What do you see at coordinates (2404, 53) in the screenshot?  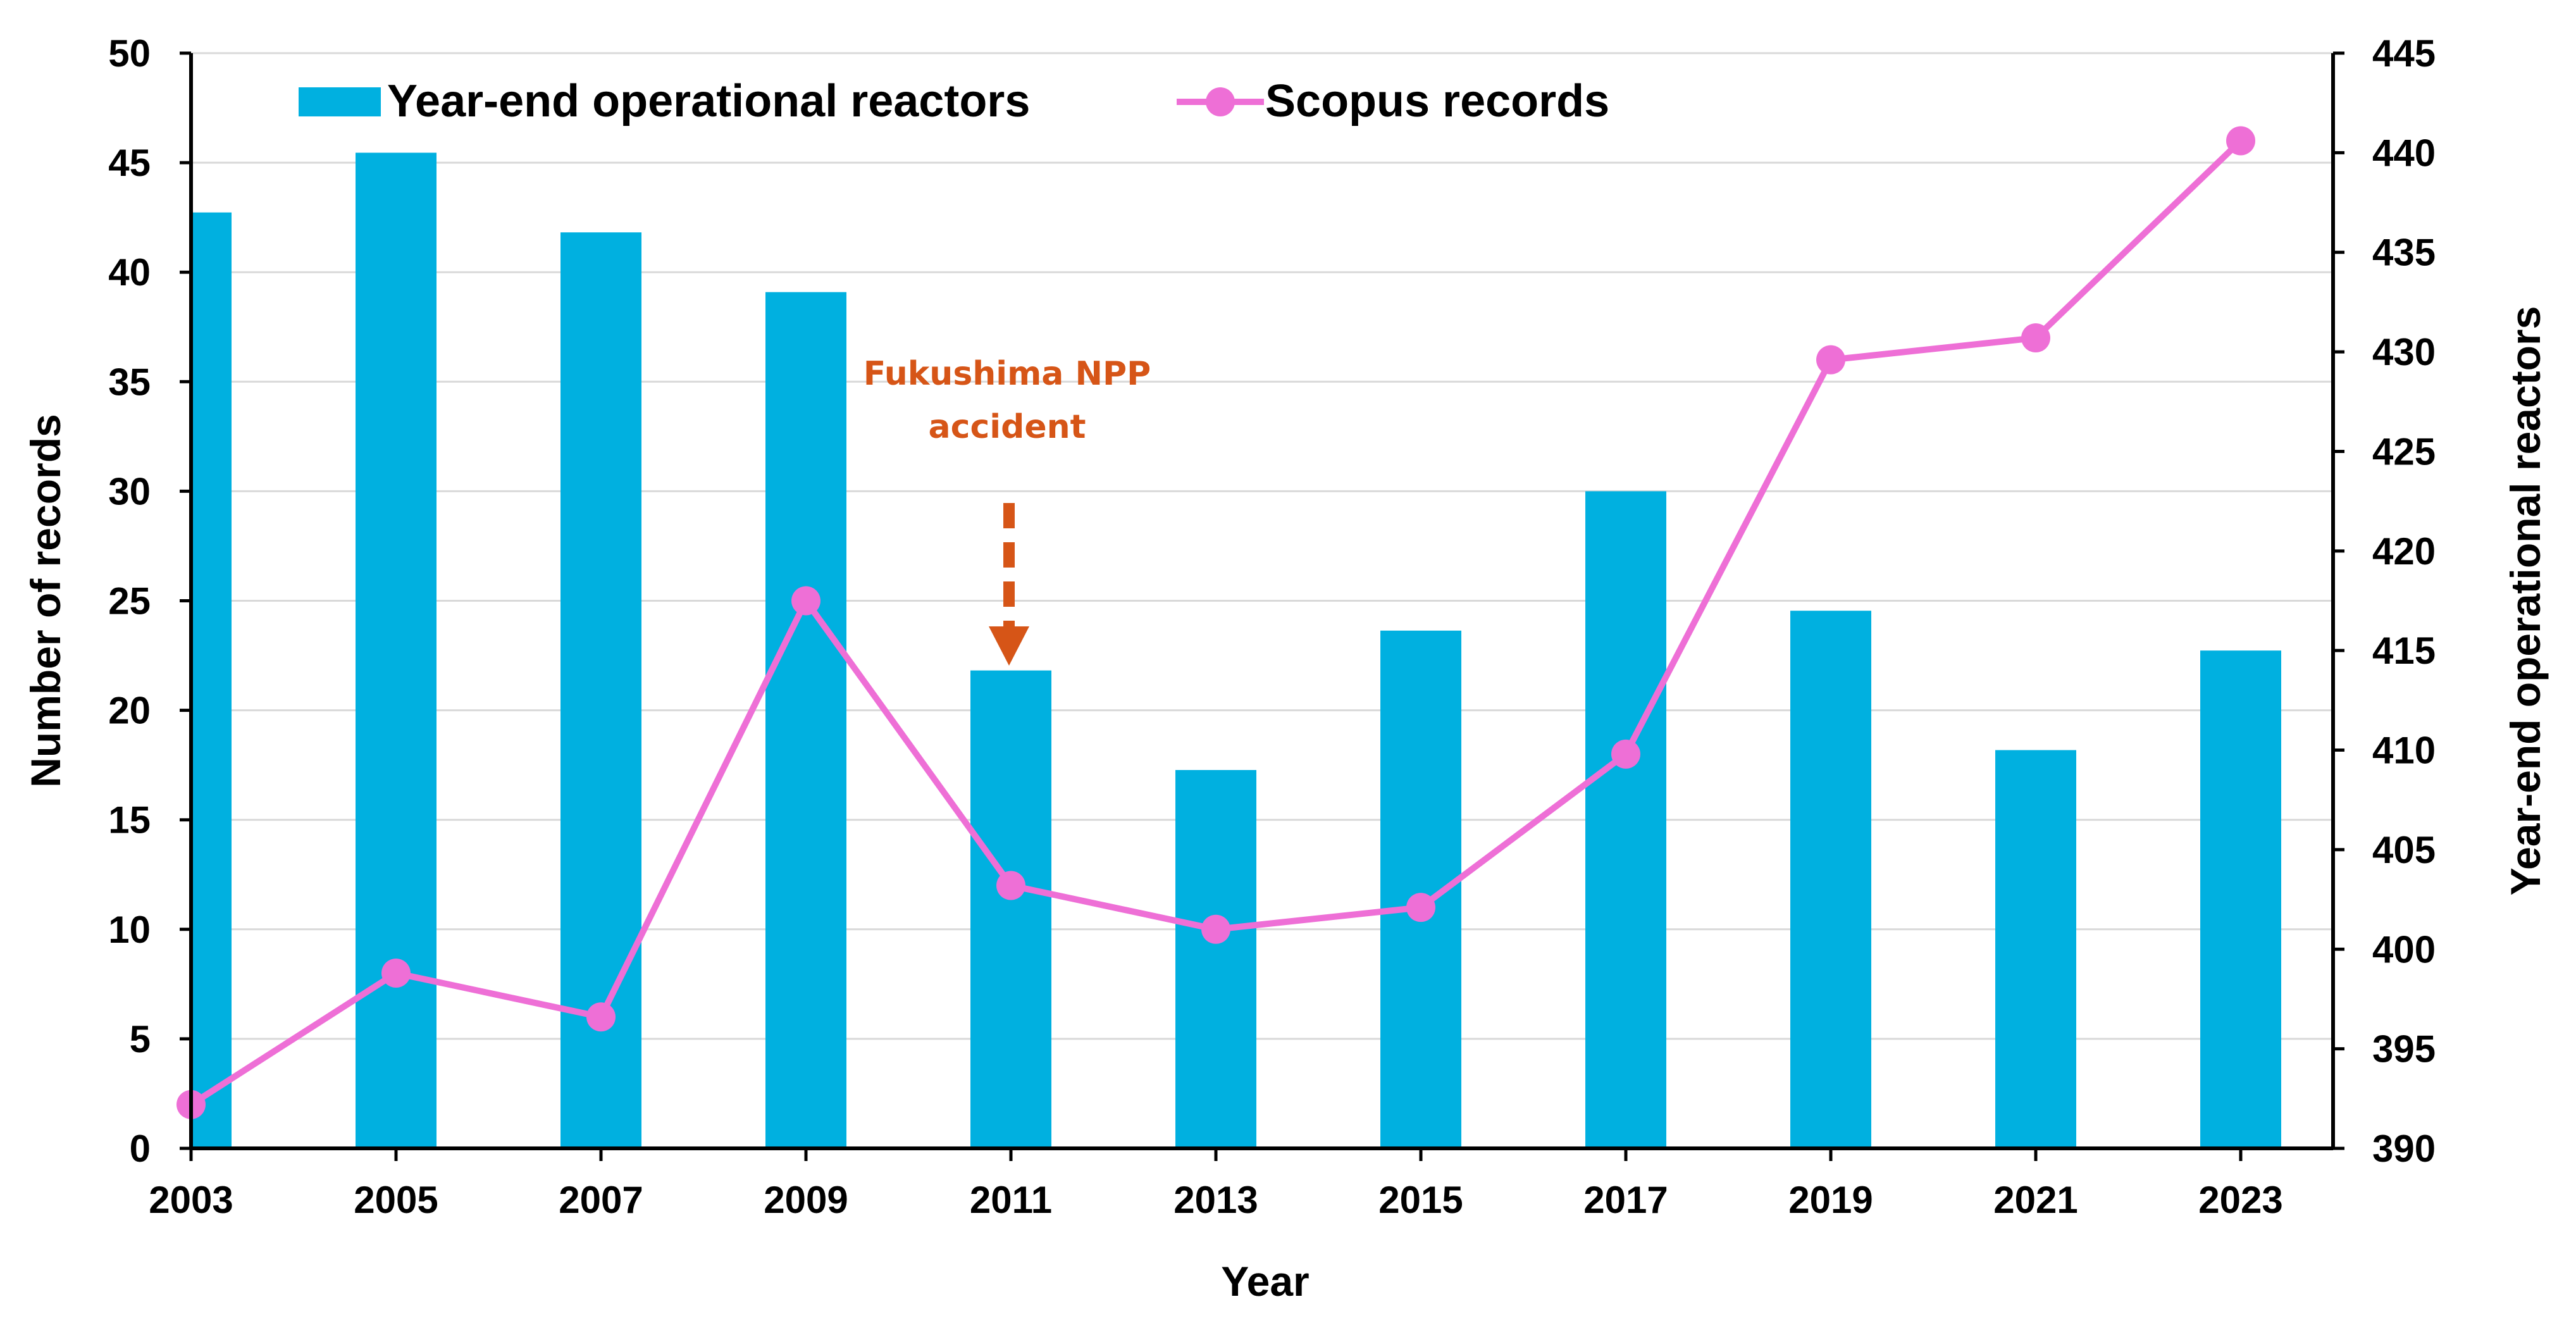 I see `right-tick-label: 445` at bounding box center [2404, 53].